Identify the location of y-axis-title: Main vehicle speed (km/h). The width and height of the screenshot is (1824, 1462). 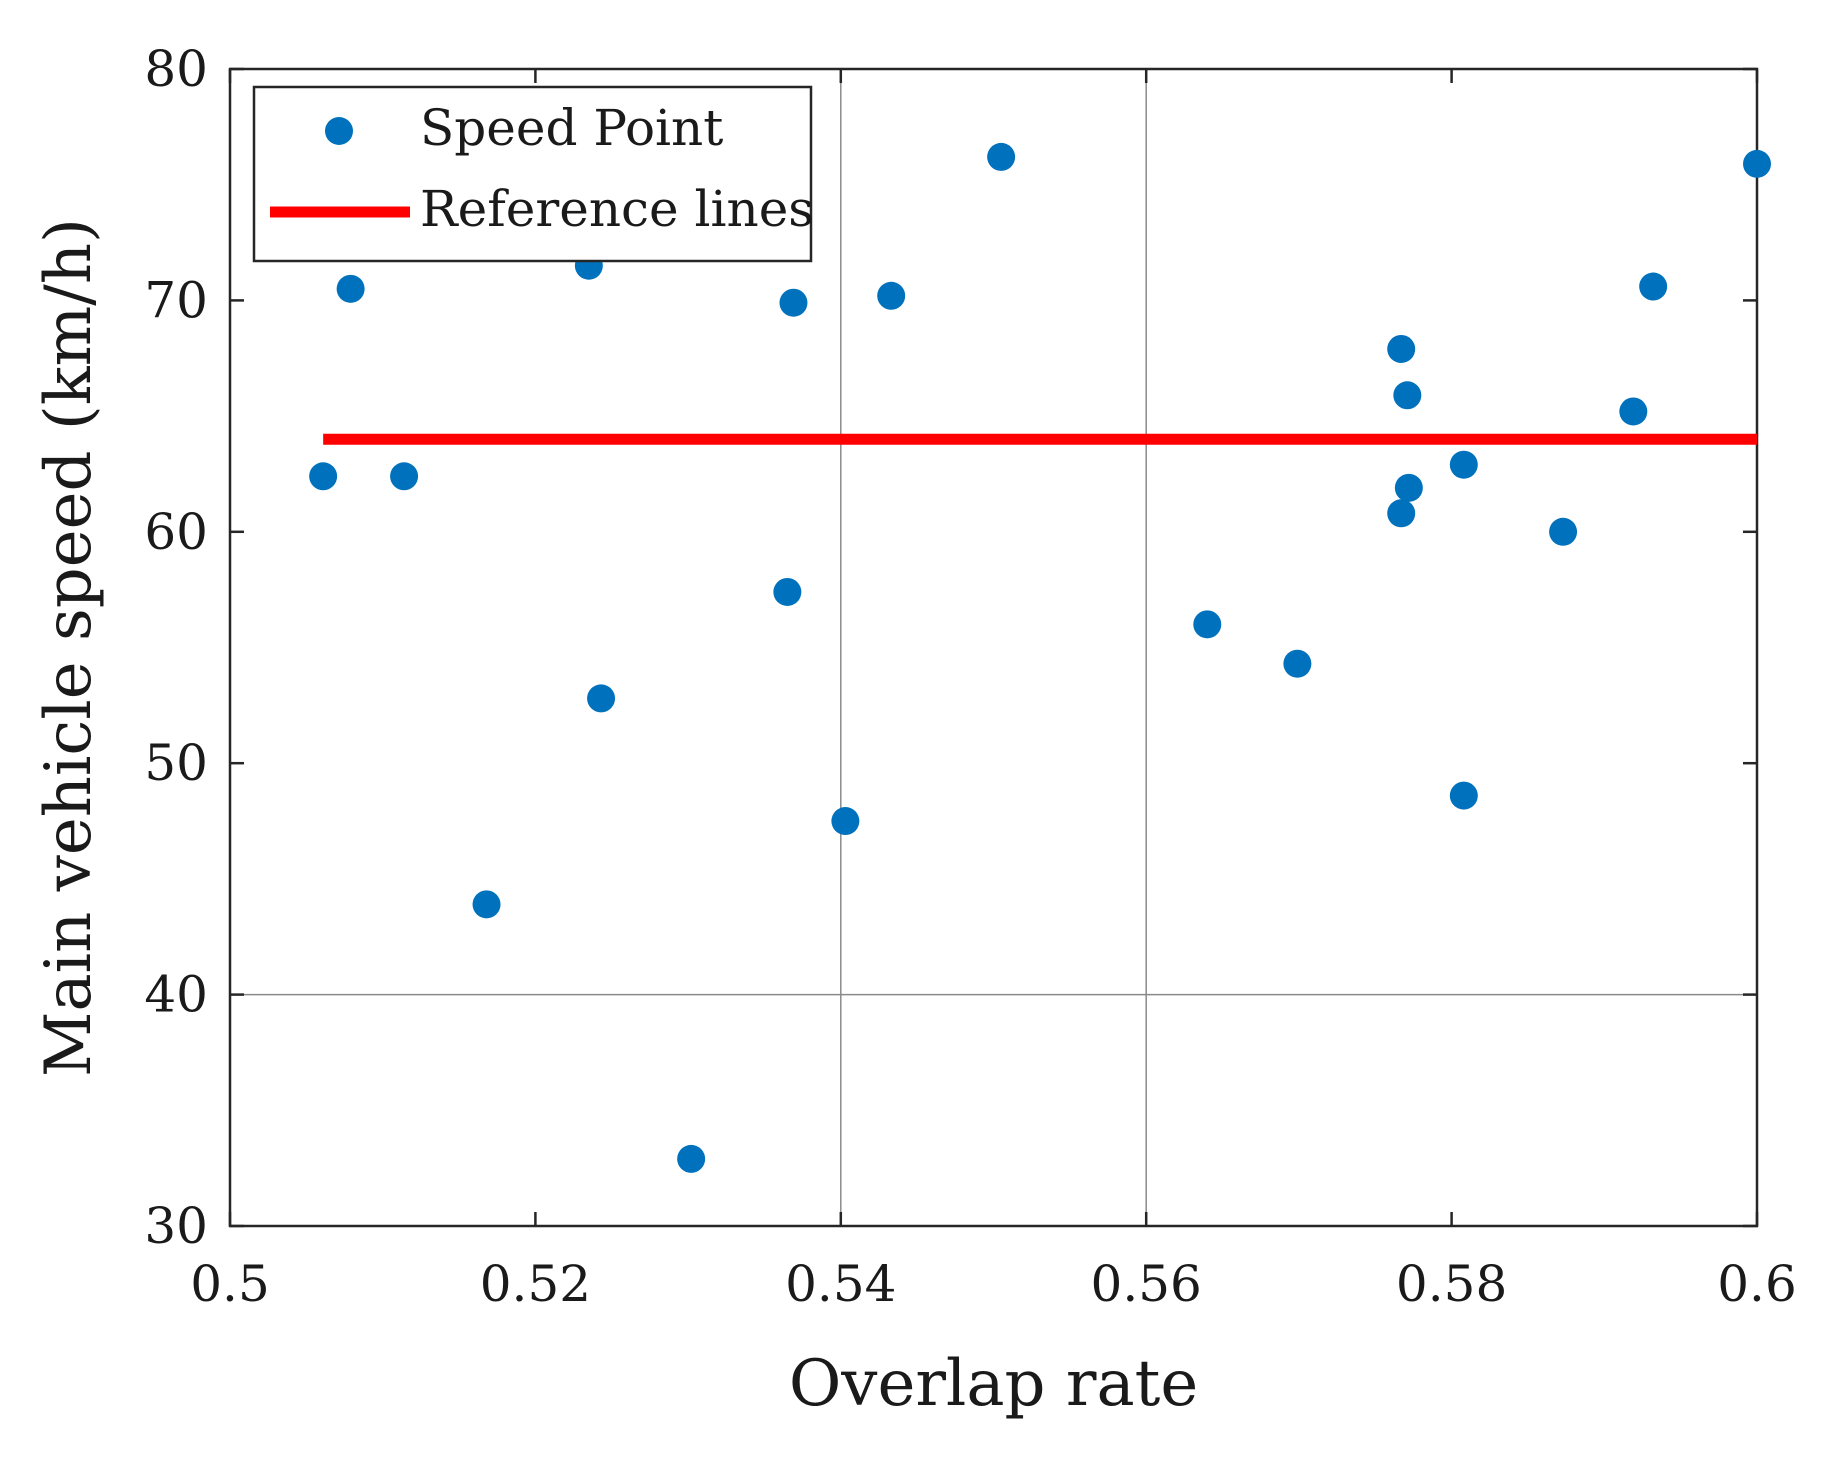
(69, 647).